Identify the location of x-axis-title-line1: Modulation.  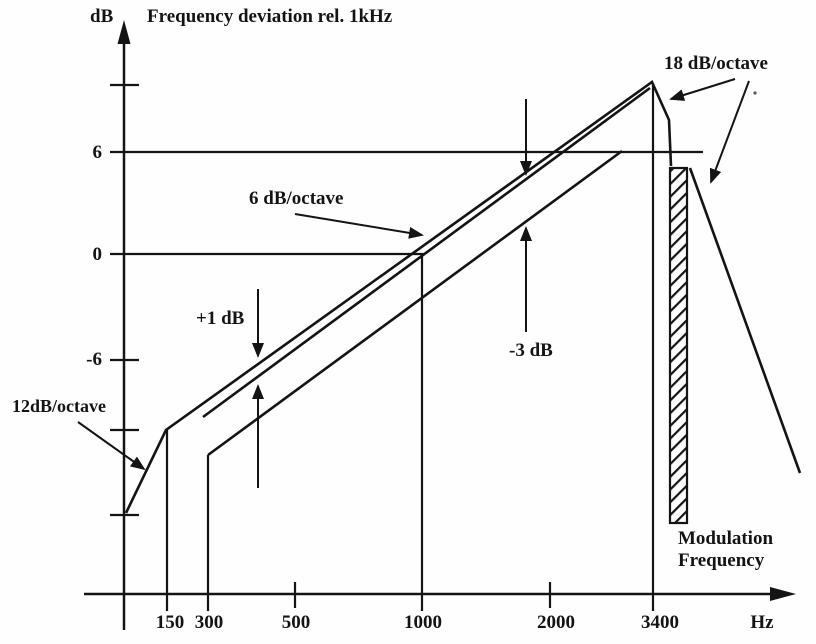
(726, 538).